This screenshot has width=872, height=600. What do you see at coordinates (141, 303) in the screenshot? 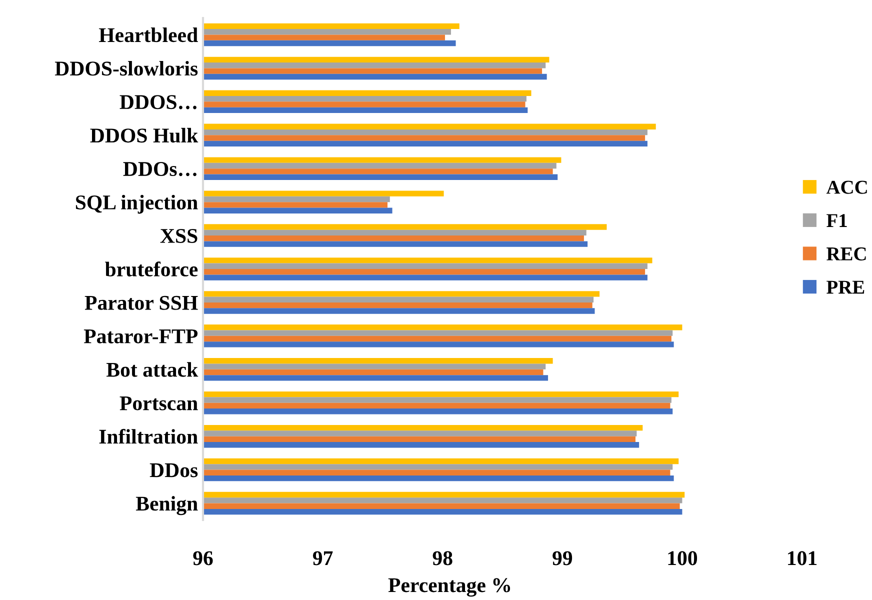
I see `y-tick-label: Parator SSH` at bounding box center [141, 303].